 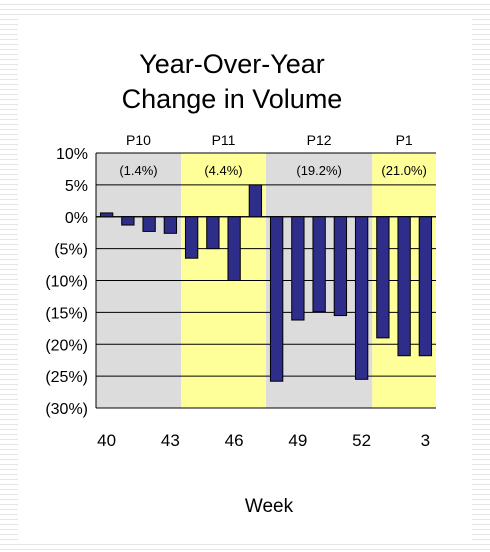 What do you see at coordinates (425, 440) in the screenshot?
I see `x-tick-label: 3` at bounding box center [425, 440].